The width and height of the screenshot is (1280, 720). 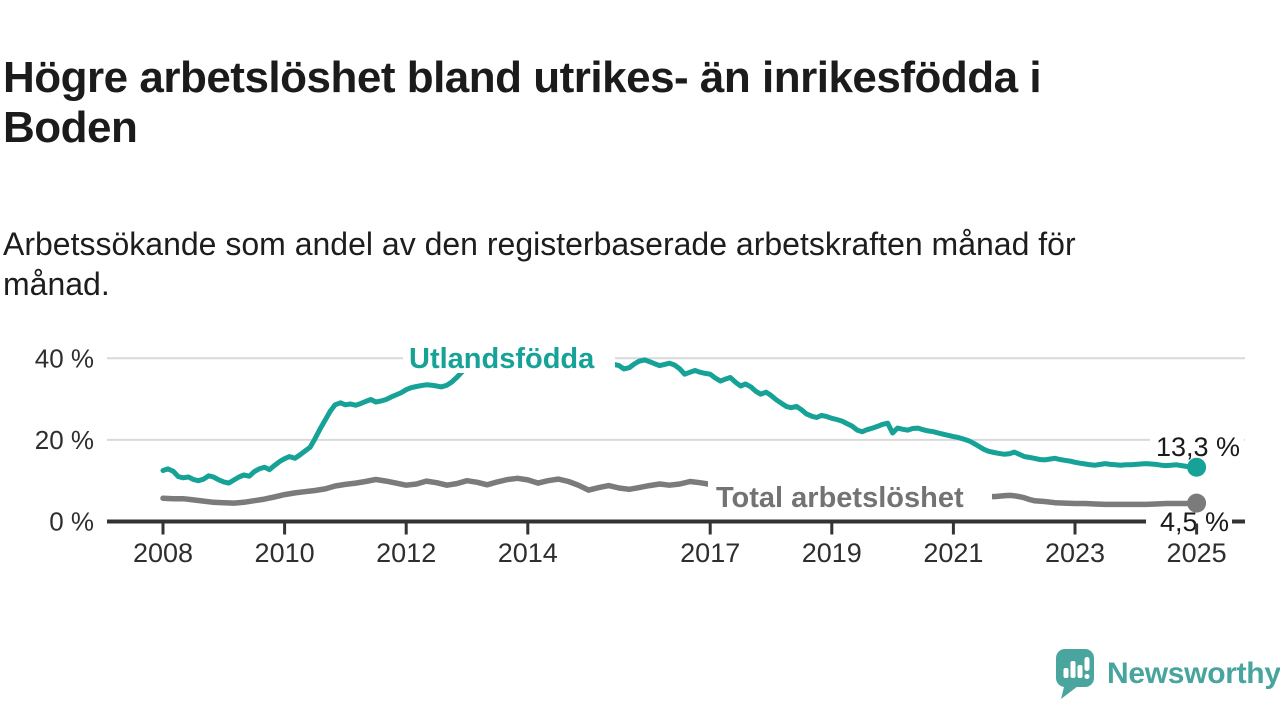 I want to click on x-tick-label-2017: 2017, so click(x=710, y=553).